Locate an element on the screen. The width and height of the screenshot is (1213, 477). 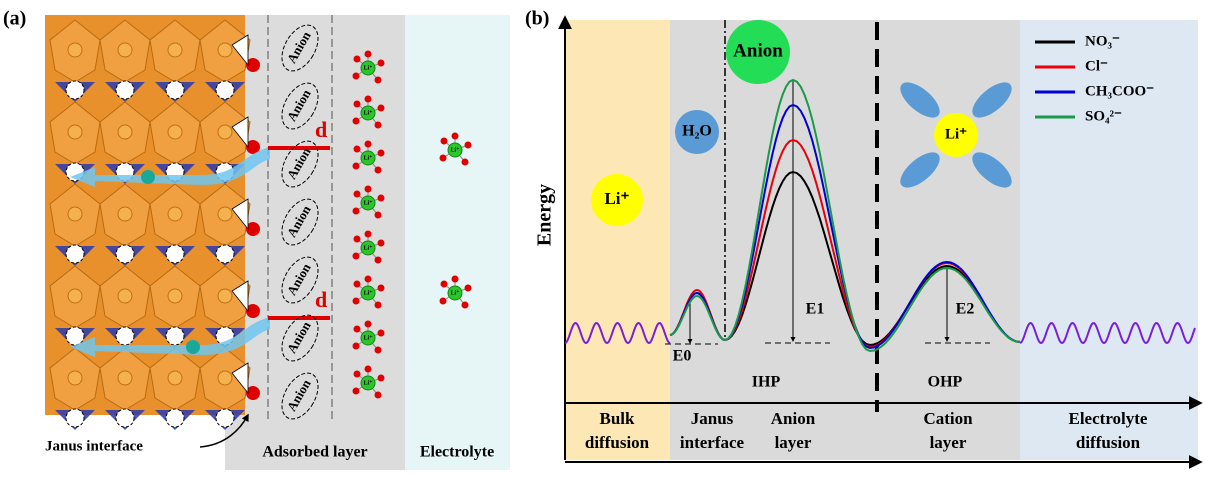
region-label: Janus interface is located at coordinates (94, 446).